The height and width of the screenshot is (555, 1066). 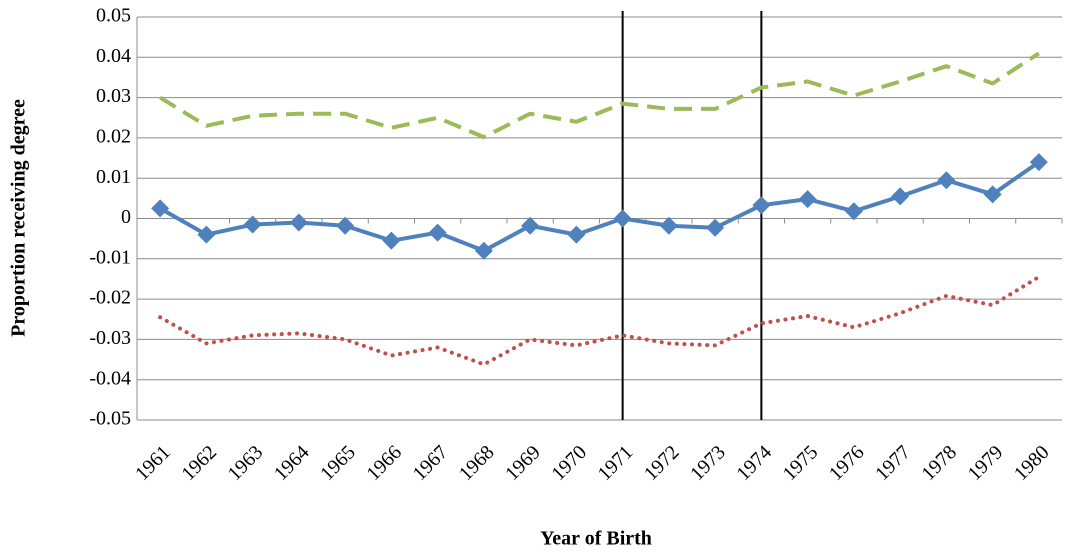 What do you see at coordinates (113, 96) in the screenshot?
I see `y-tick-label: 0.03` at bounding box center [113, 96].